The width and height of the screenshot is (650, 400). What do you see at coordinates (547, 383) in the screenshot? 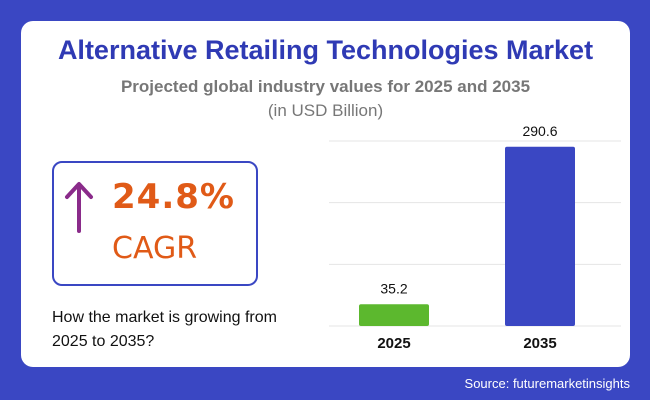
I see `source-label: Source: futuremarketinsights` at bounding box center [547, 383].